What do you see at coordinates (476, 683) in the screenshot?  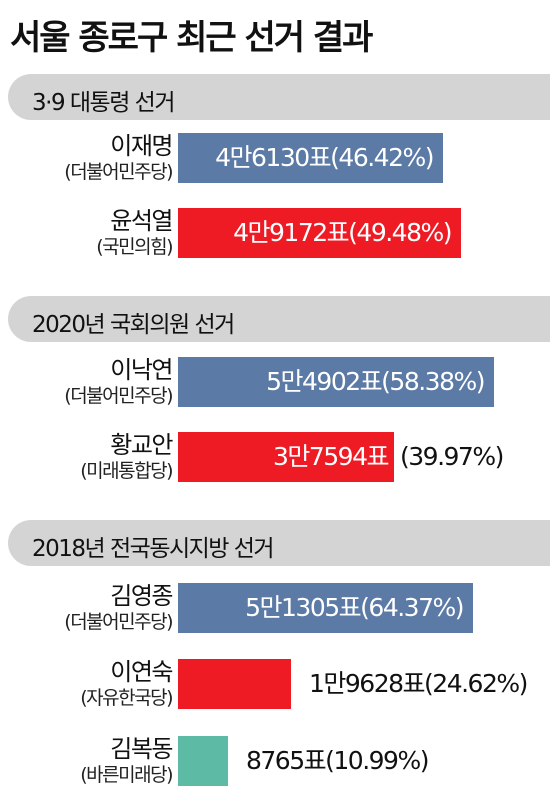 I see `bar-percent-label: (24.62%)` at bounding box center [476, 683].